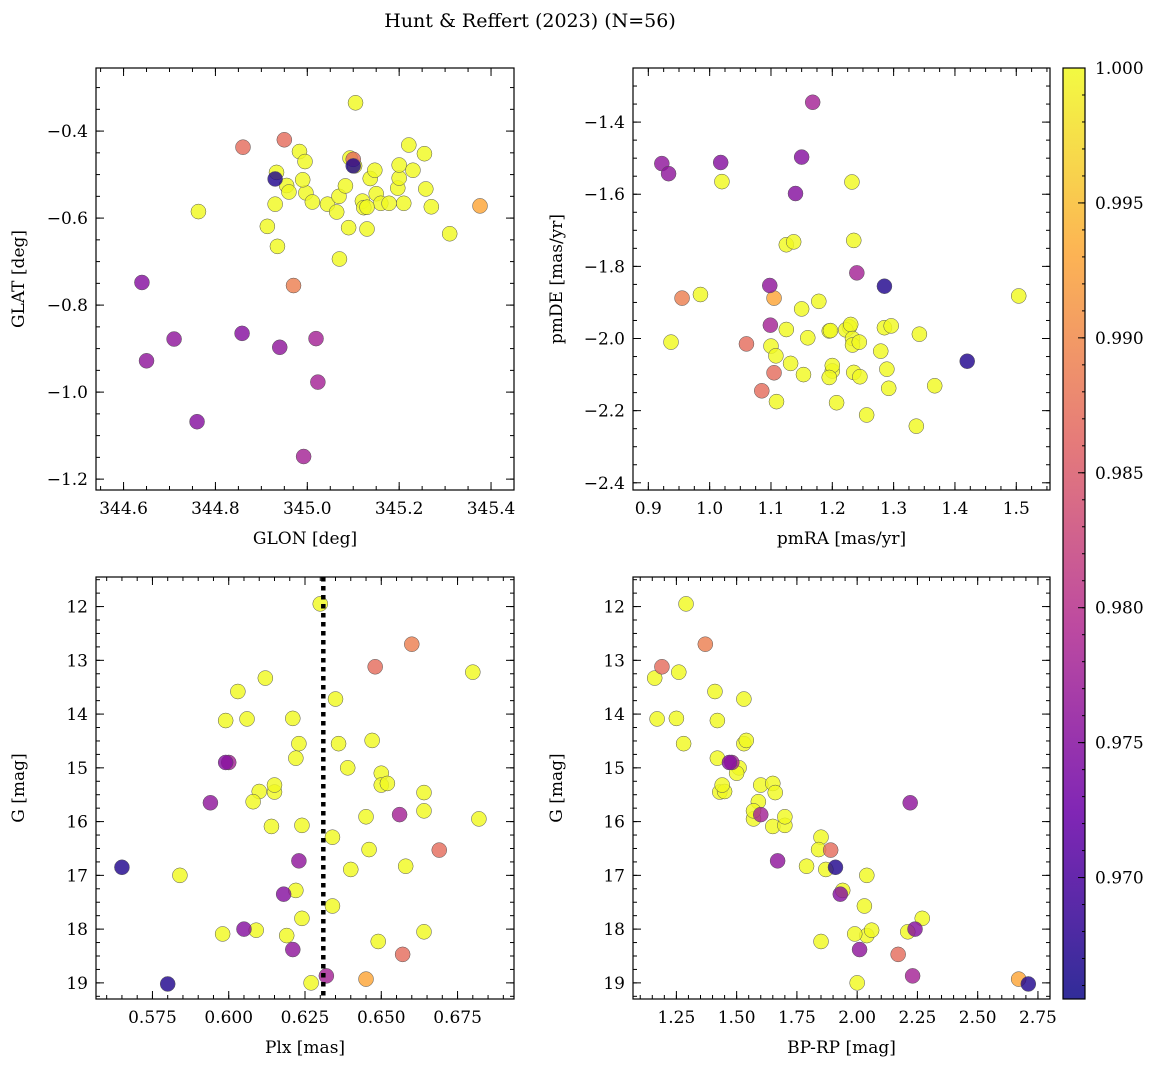  I want to click on axes-frame, so click(841, 788).